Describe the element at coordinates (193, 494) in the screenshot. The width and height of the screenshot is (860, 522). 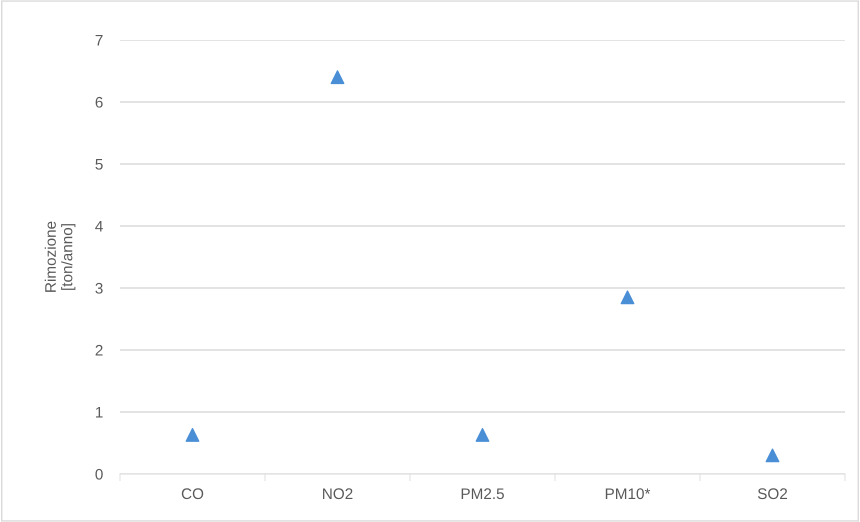
I see `x-tick-label: CO` at that location.